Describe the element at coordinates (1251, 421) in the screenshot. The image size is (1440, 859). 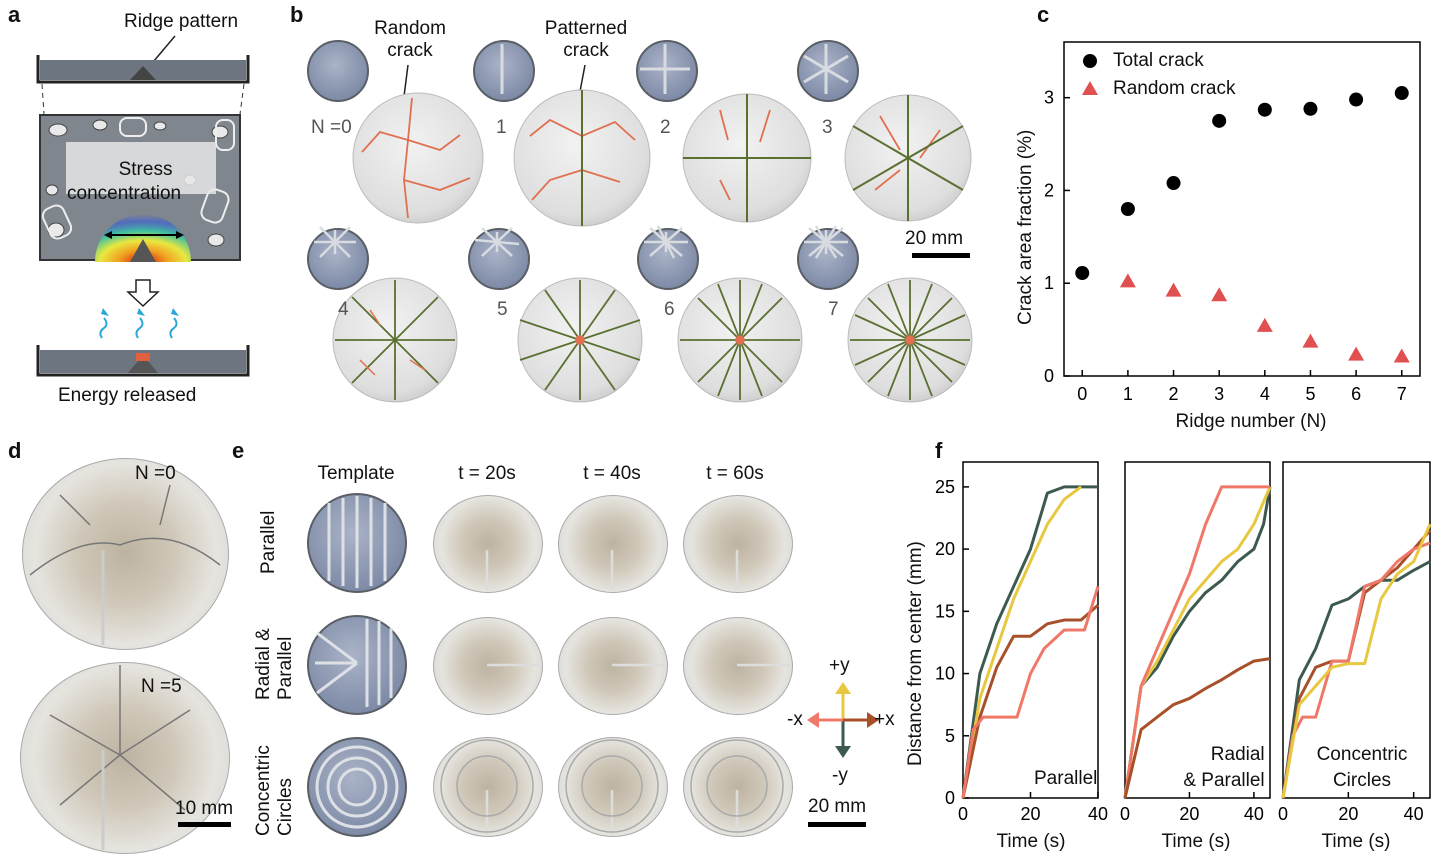
I see `panel-c-xlabel: Ridge number (N)` at that location.